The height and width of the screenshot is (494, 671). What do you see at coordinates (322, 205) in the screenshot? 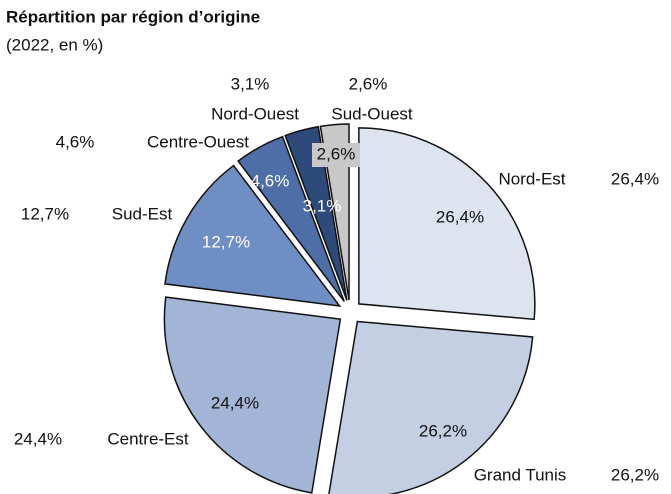
I see `data-label: 3,1%` at bounding box center [322, 205].